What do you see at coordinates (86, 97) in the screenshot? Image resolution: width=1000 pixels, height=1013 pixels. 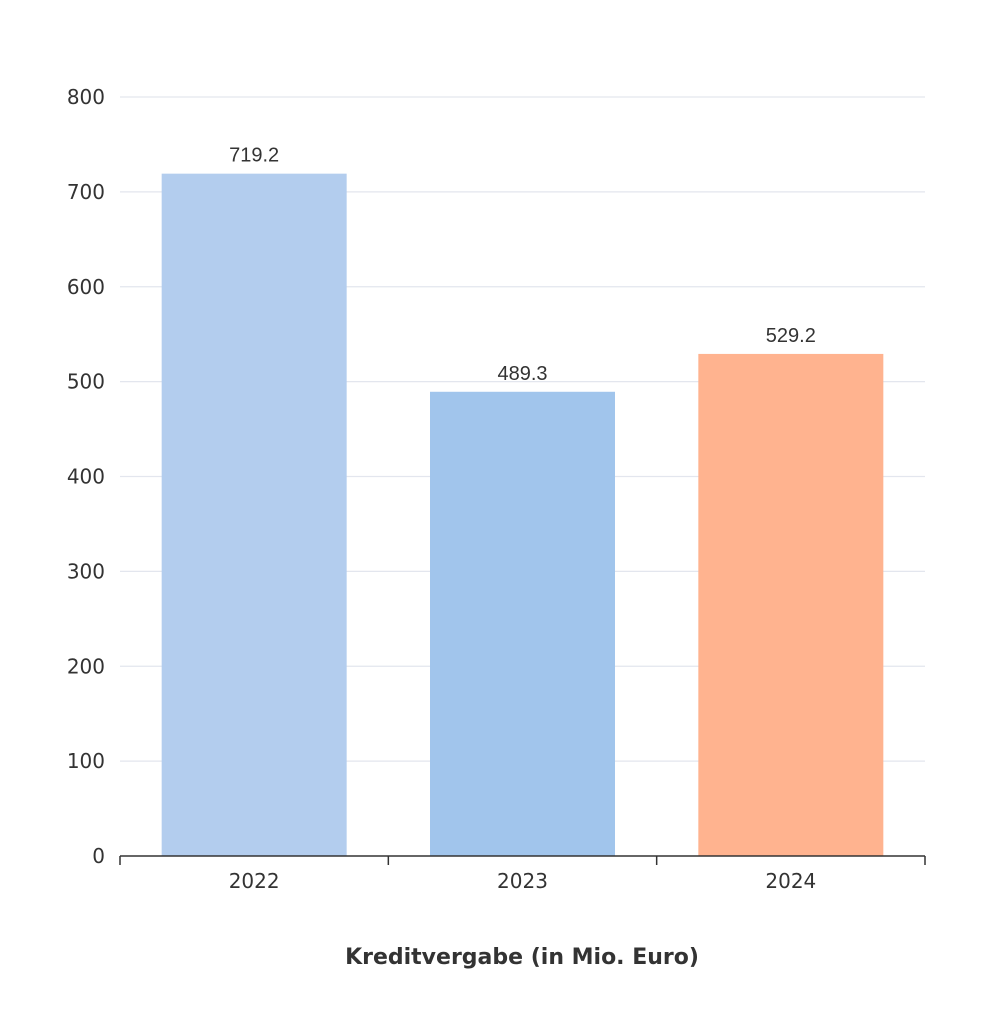 I see `y-tick-label-800: 800` at bounding box center [86, 97].